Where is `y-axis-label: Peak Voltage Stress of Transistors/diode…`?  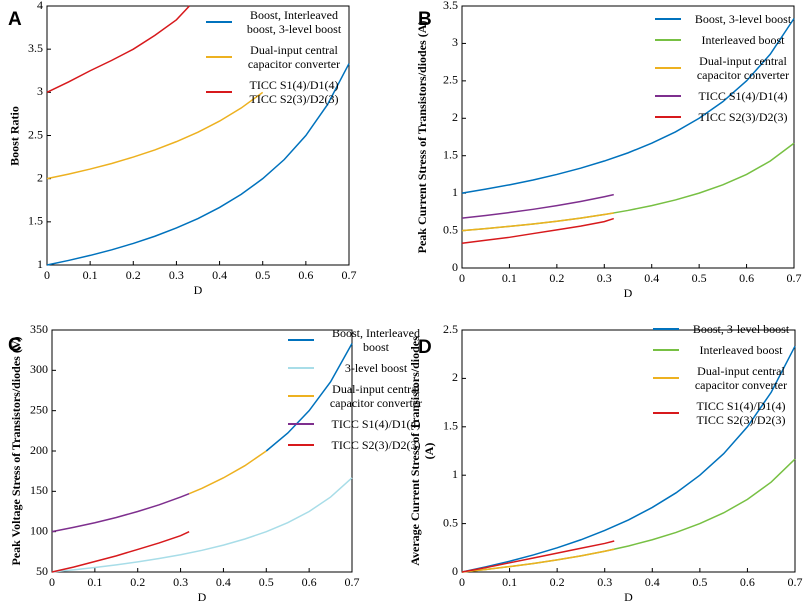 y-axis-label: Peak Voltage Stress of Transistors/diode… is located at coordinates (16, 451).